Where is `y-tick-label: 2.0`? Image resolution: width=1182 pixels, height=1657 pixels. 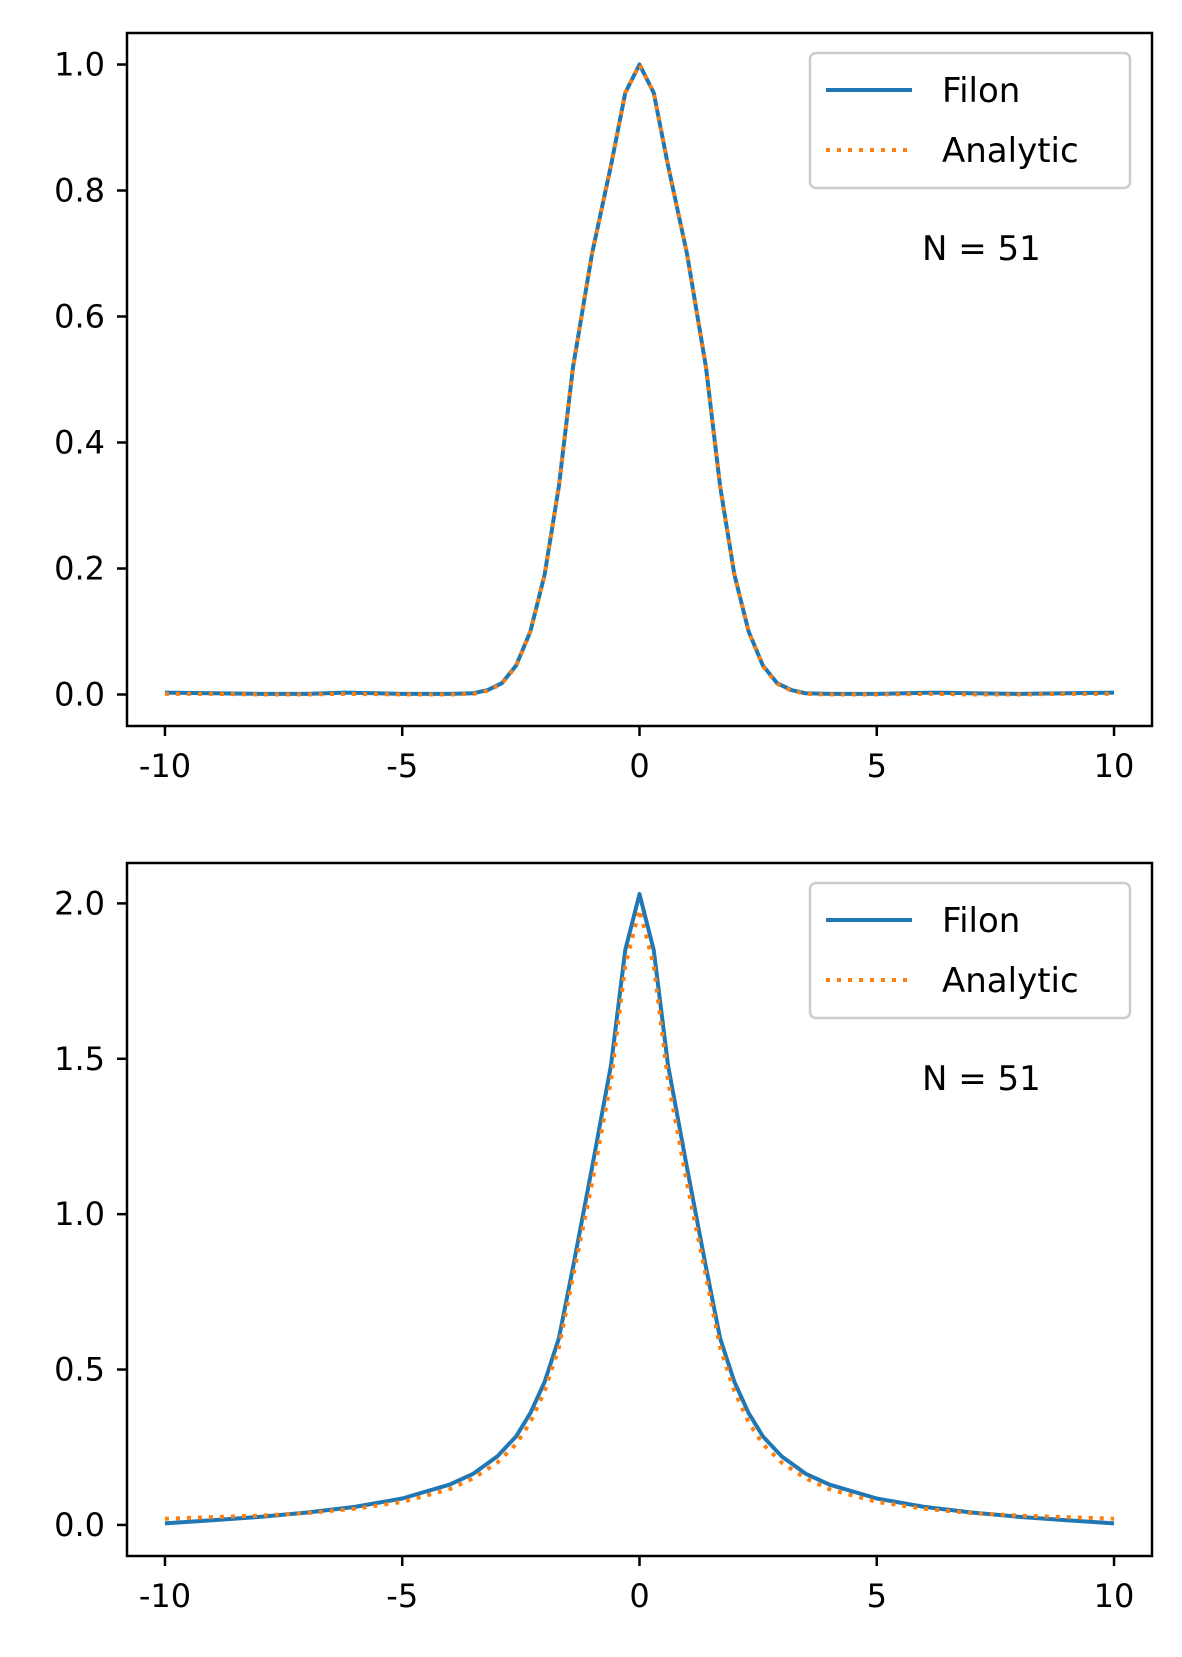 y-tick-label: 2.0 is located at coordinates (79, 903).